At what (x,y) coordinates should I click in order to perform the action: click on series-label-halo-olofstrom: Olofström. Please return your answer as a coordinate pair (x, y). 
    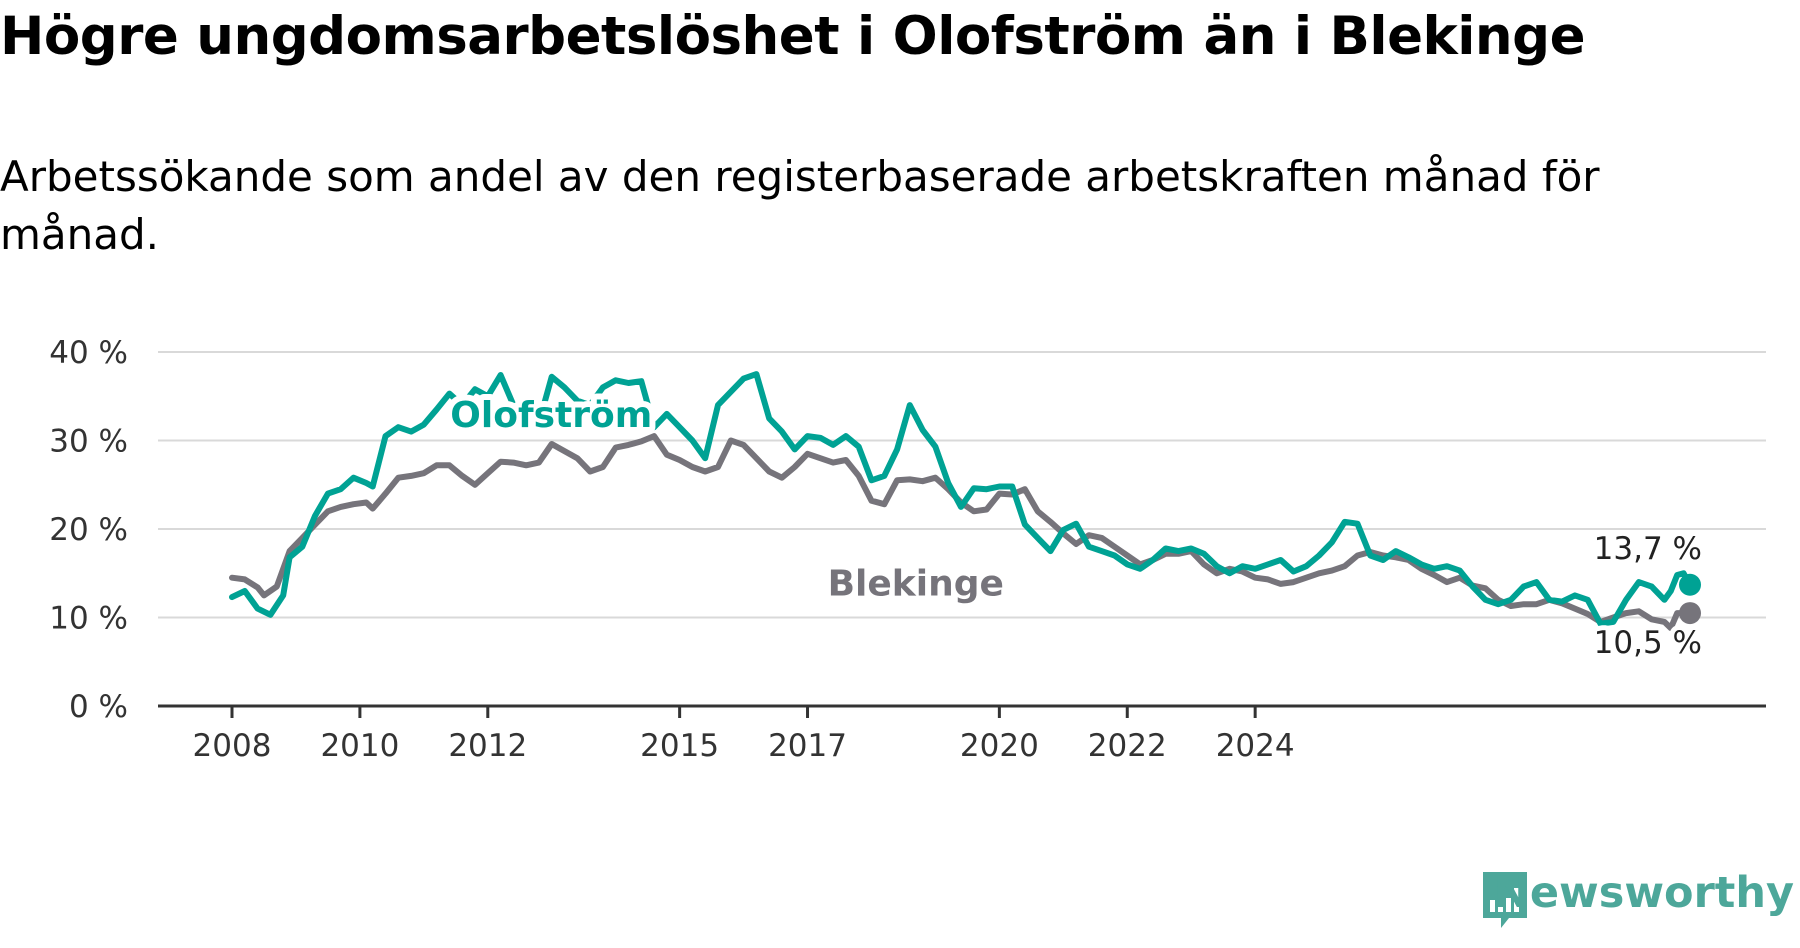
    Looking at the image, I should click on (551, 415).